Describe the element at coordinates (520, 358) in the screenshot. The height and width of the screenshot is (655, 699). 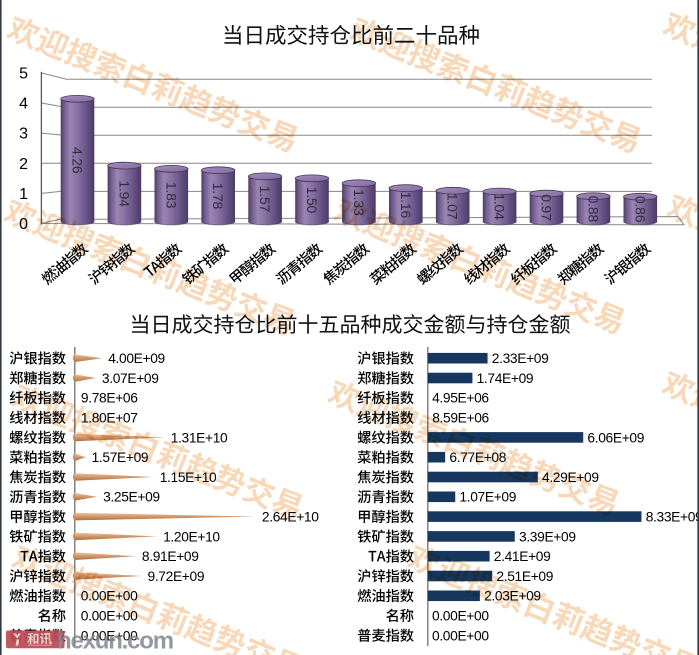
I see `svg-text: 2.33E+09` at that location.